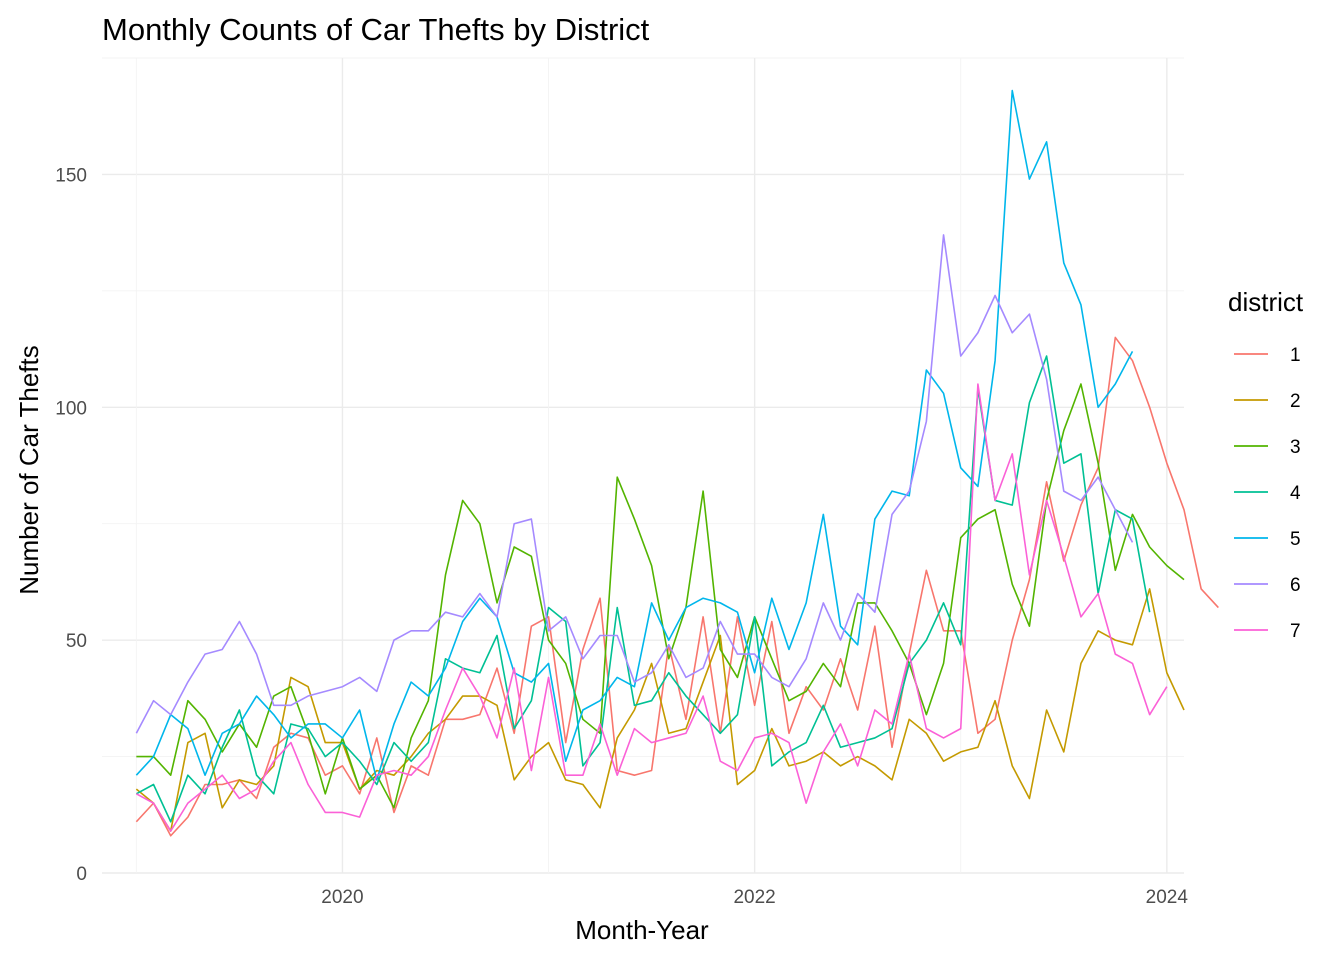 This screenshot has height=960, width=1344. I want to click on legend-label: 7, so click(1295, 631).